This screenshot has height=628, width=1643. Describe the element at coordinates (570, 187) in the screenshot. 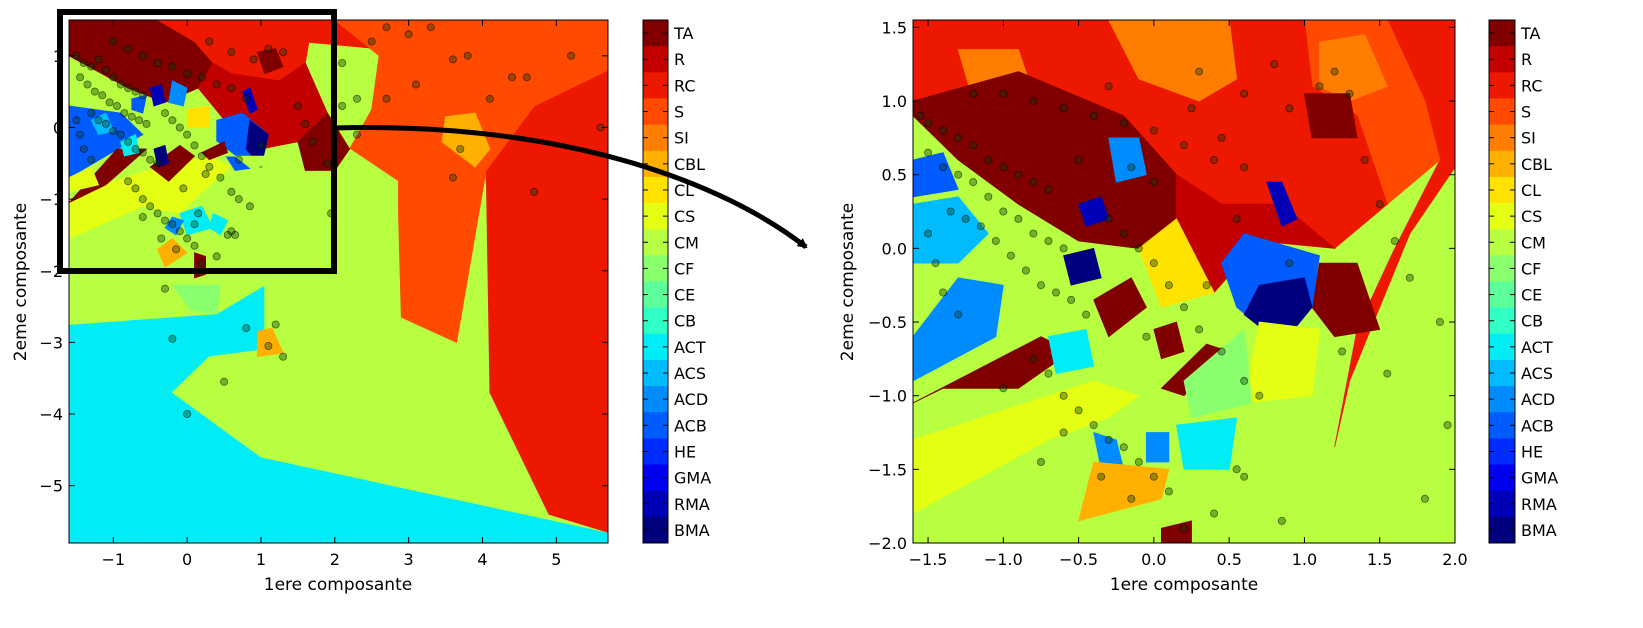

I see `zoom-arrow` at that location.